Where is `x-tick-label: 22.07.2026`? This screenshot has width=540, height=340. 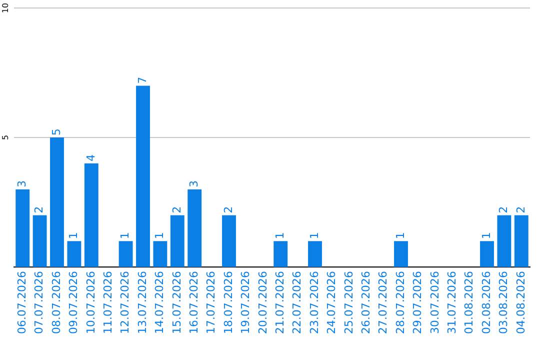 x-tick-label: 22.07.2026 is located at coordinates (297, 302).